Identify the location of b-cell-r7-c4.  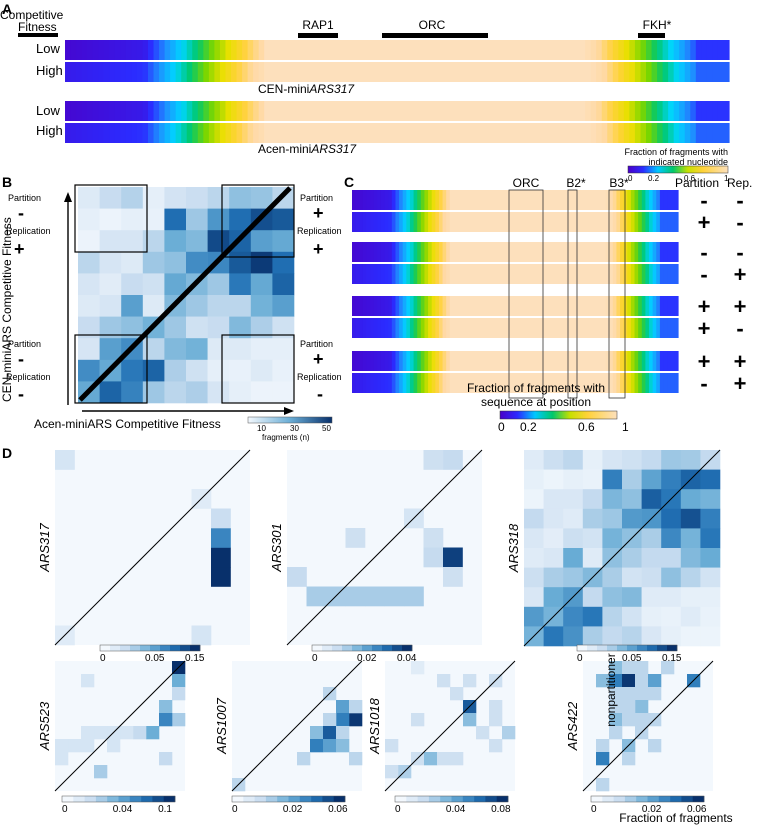
(175, 349).